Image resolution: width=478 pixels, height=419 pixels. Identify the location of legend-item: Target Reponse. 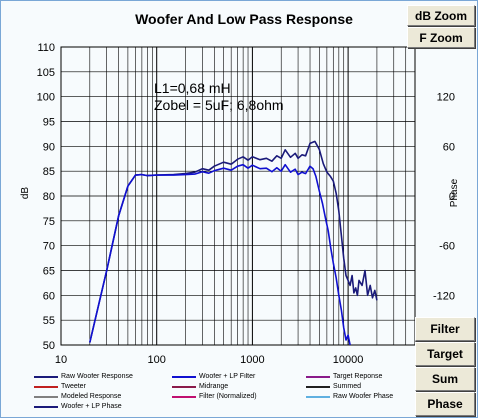
(344, 376).